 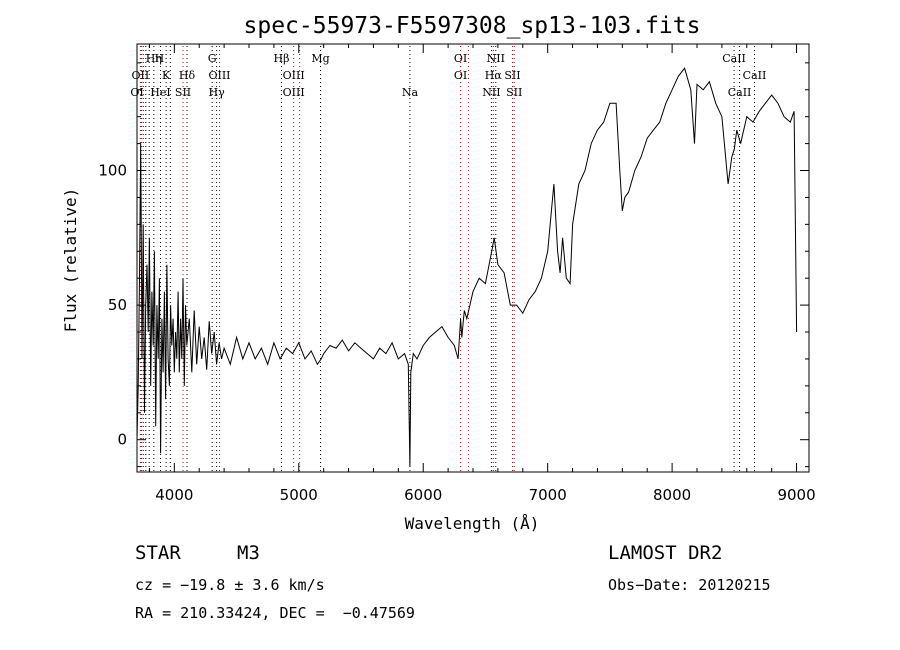 I want to click on line-label-16: CaII, so click(x=755, y=75).